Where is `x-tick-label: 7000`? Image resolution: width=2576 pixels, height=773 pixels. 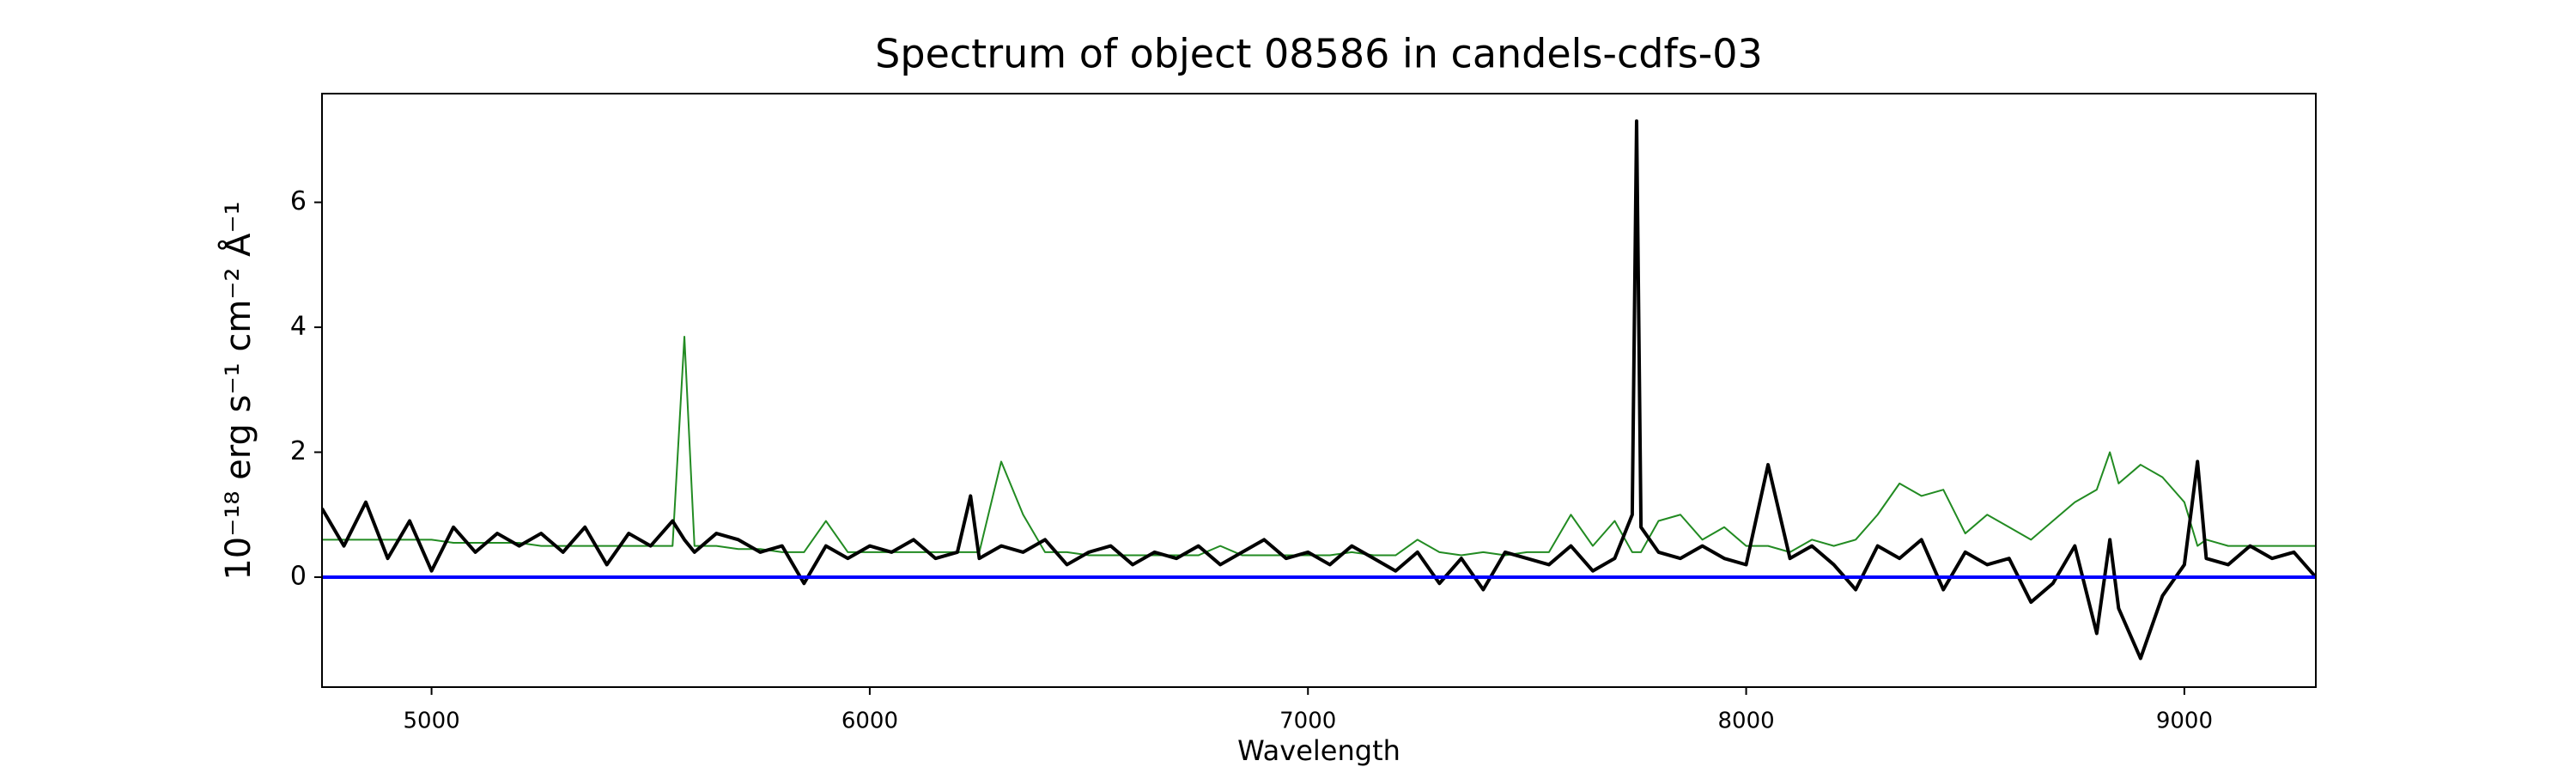 x-tick-label: 7000 is located at coordinates (1308, 721).